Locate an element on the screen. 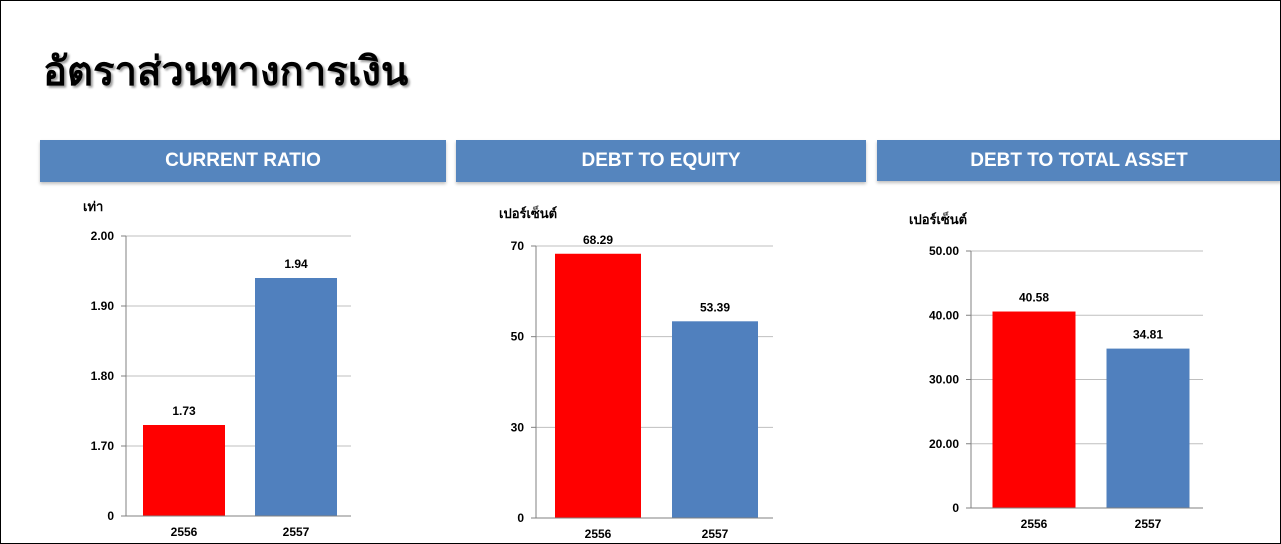 The height and width of the screenshot is (544, 1281). debt-to-equity-chart: เปอร์เซ็นต์ 0 30 50 70 68.29 2556 53.39 2557 is located at coordinates (636, 372).